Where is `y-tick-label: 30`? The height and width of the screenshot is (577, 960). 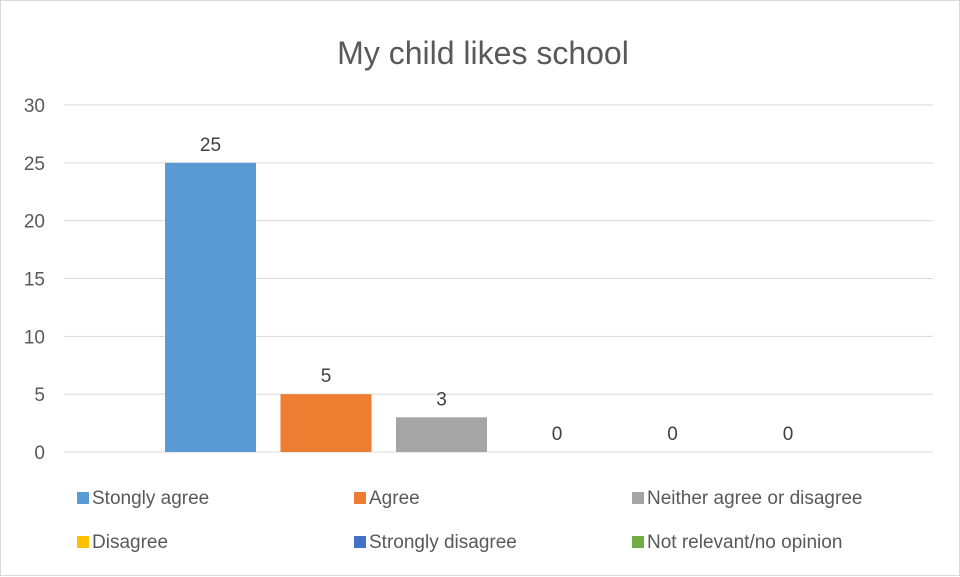
y-tick-label: 30 is located at coordinates (34, 106).